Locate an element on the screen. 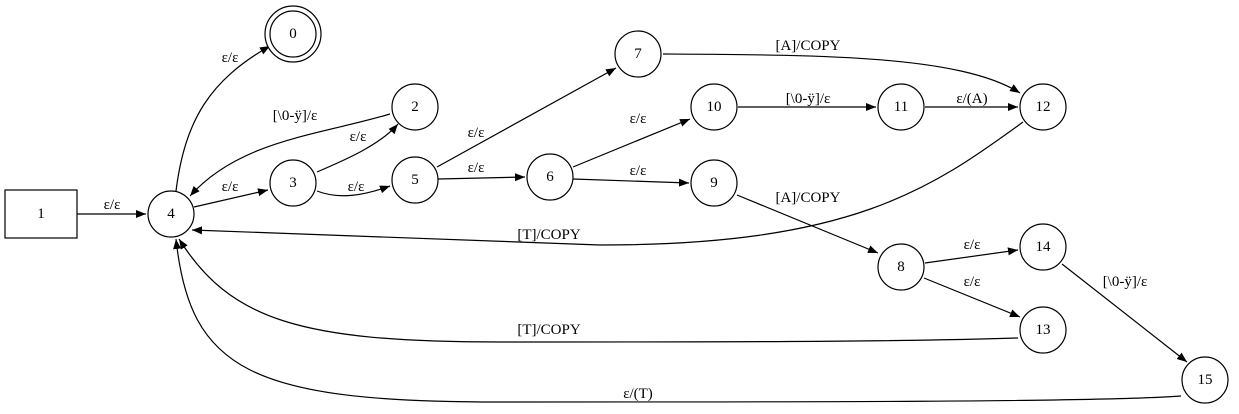  state-node-12: 12 is located at coordinates (1043, 107).